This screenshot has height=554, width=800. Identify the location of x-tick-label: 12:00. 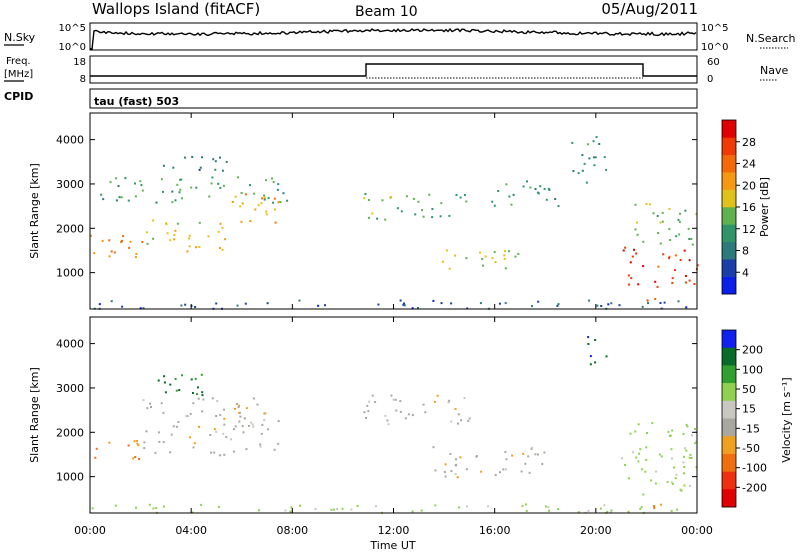
(394, 530).